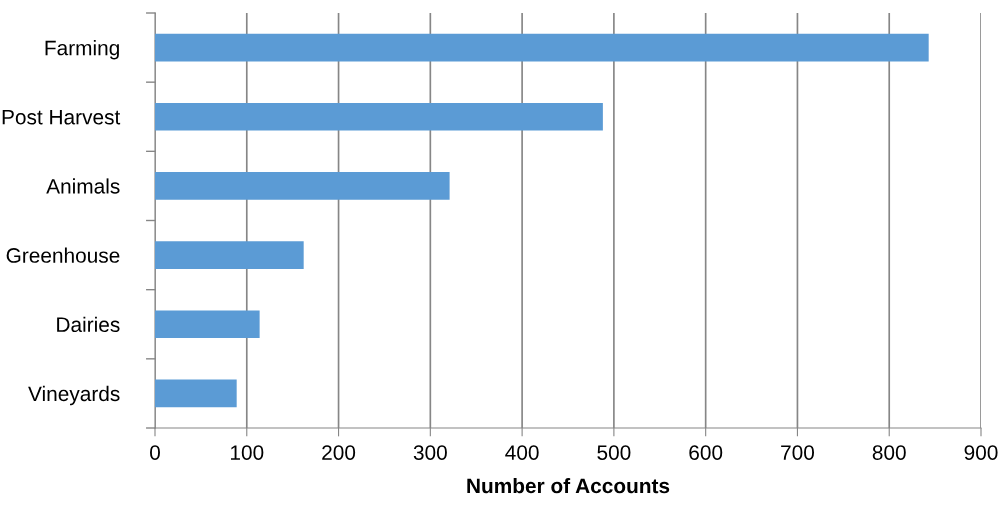 The height and width of the screenshot is (508, 1002). Describe the element at coordinates (706, 452) in the screenshot. I see `x-tick-label: 600` at that location.